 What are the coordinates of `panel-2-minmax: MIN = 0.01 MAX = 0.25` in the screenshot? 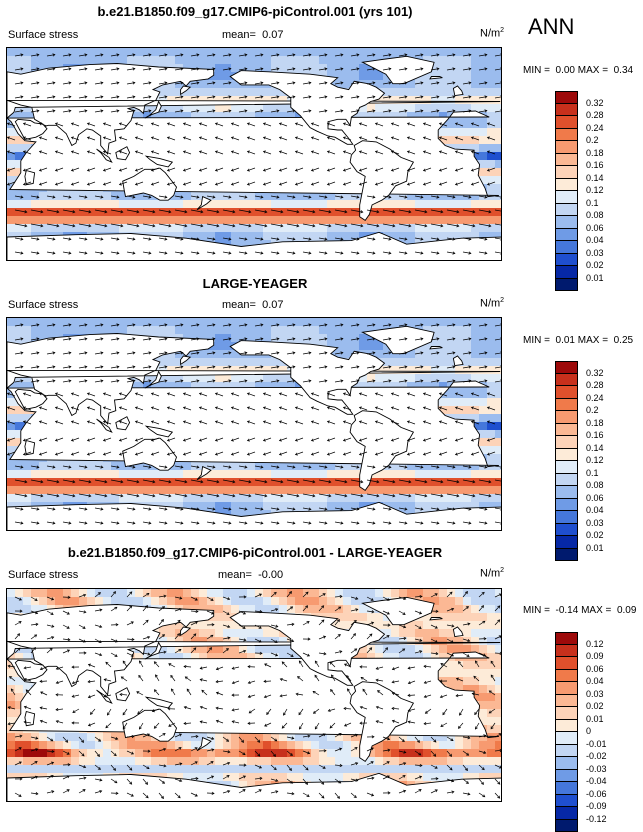 It's located at (578, 340).